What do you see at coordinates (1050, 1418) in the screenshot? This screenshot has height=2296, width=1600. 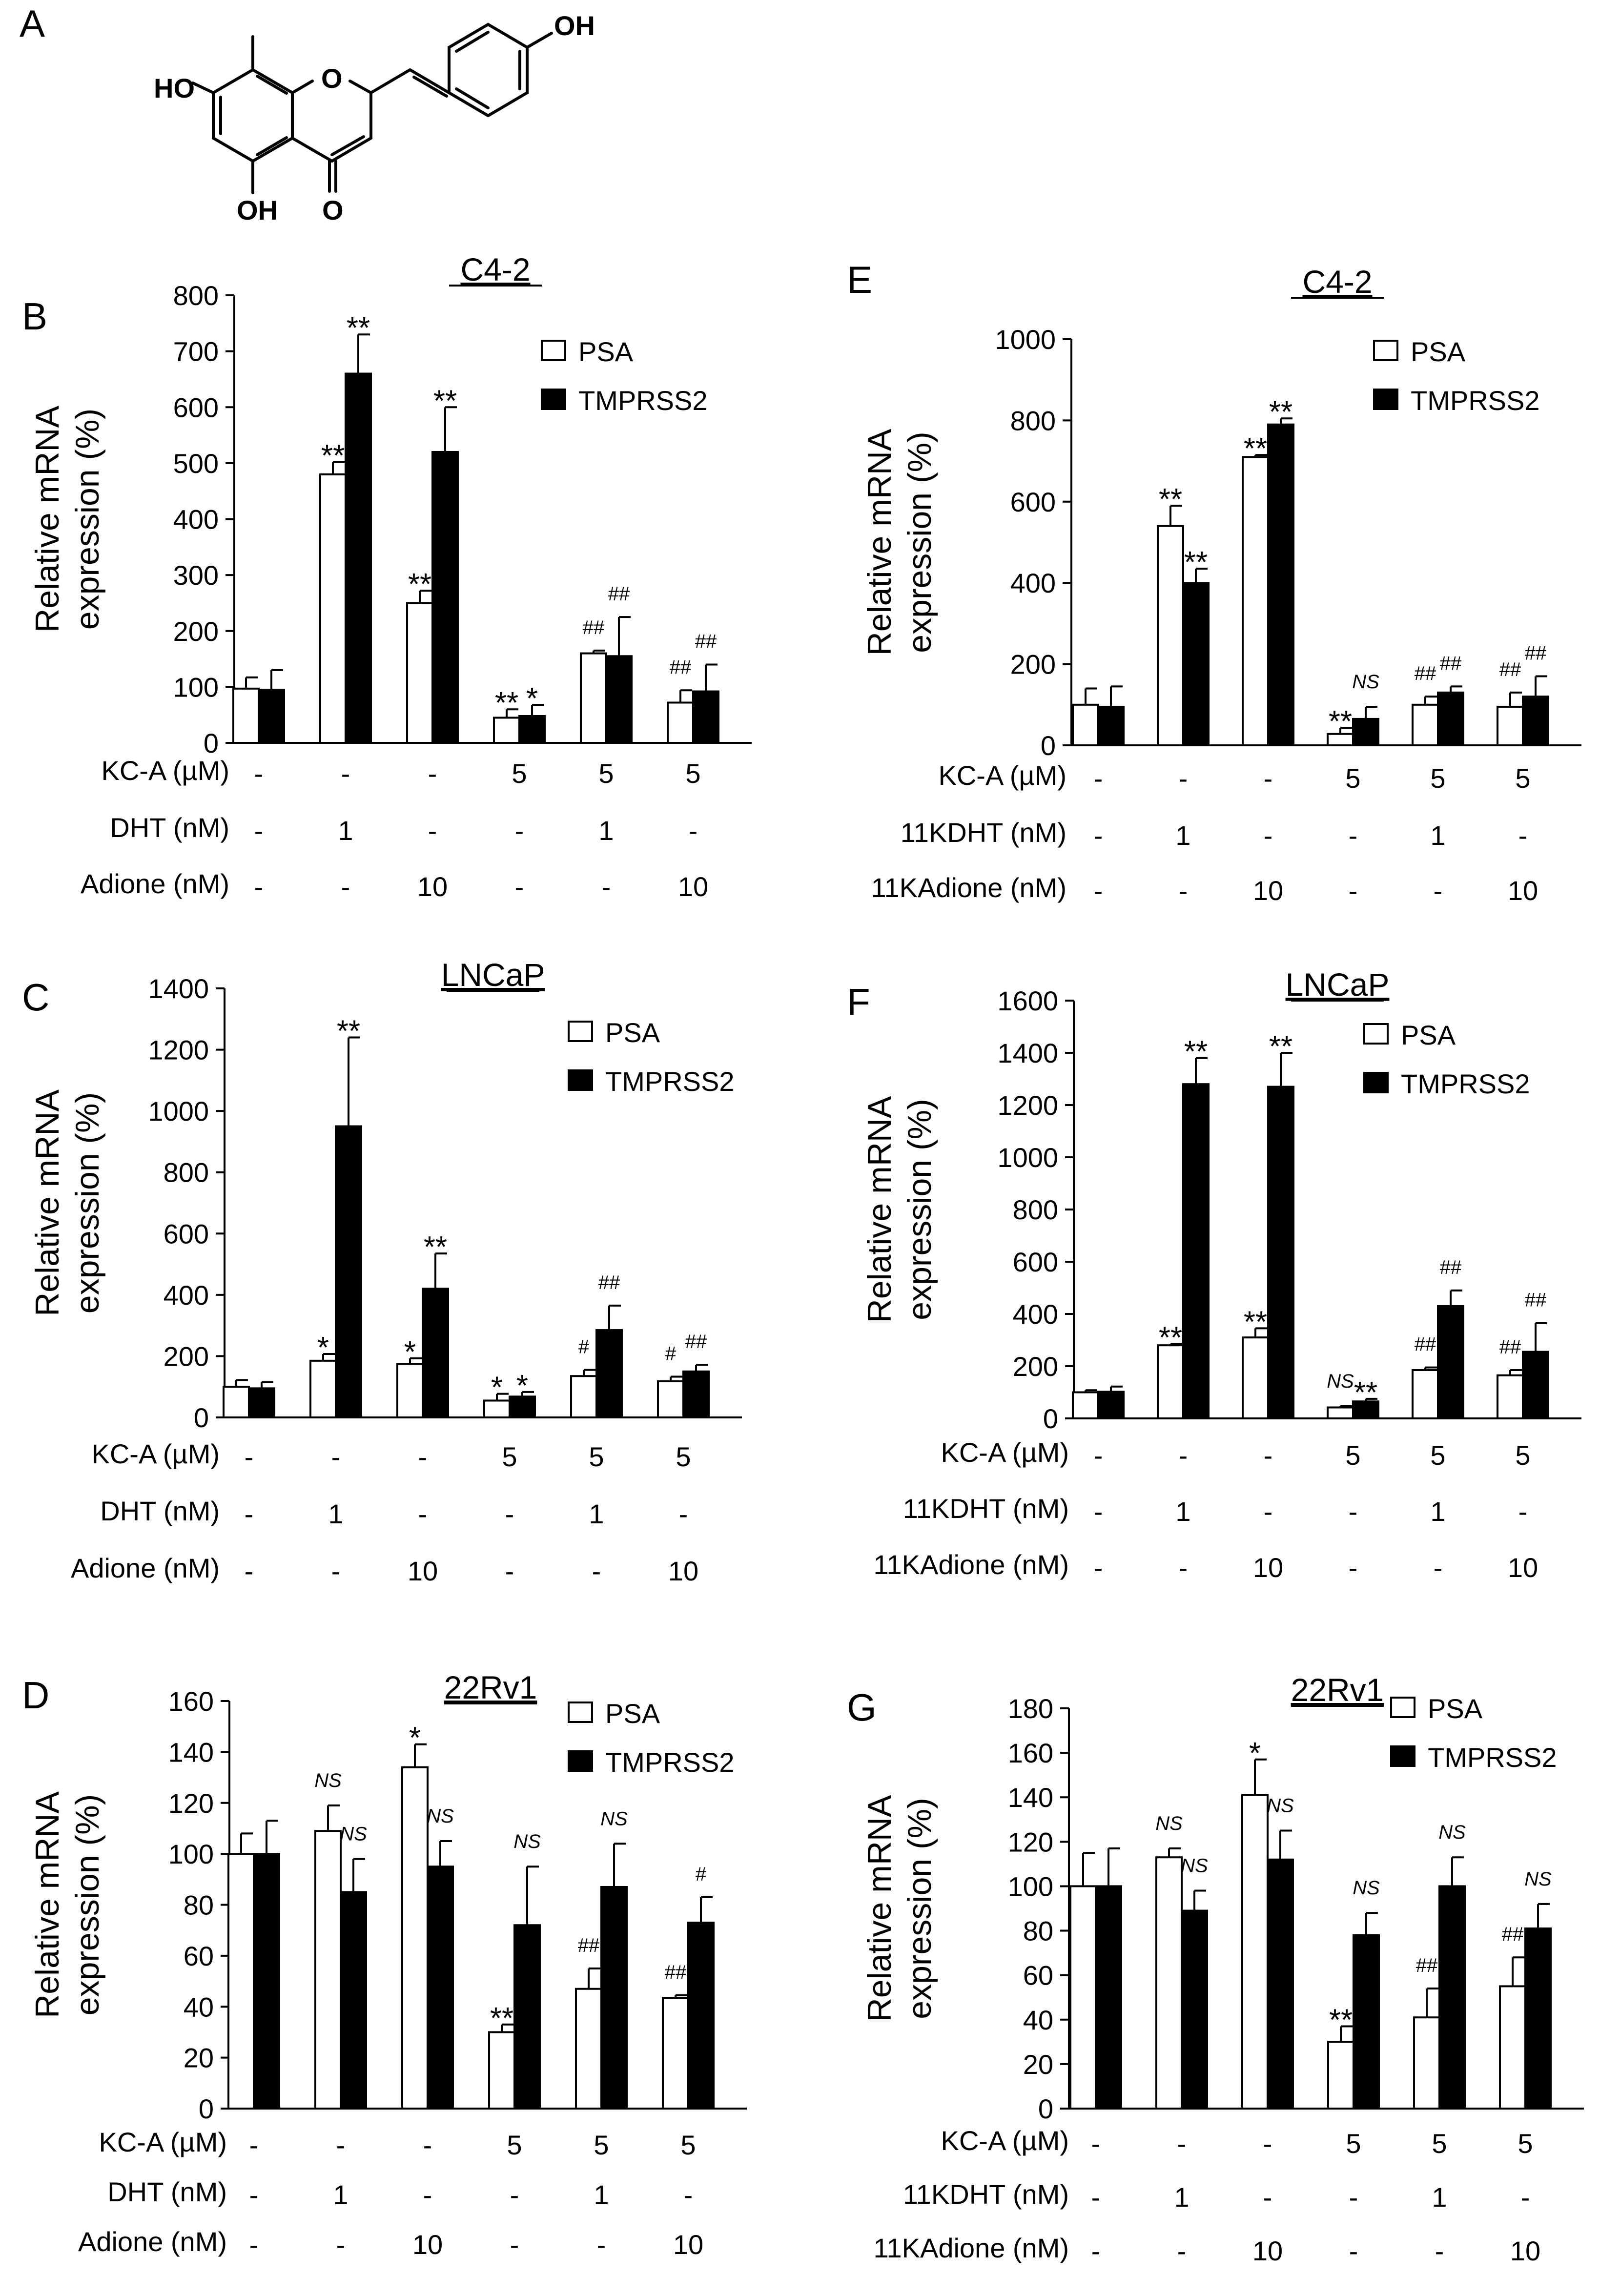 I see `y-tick-label: 0` at bounding box center [1050, 1418].